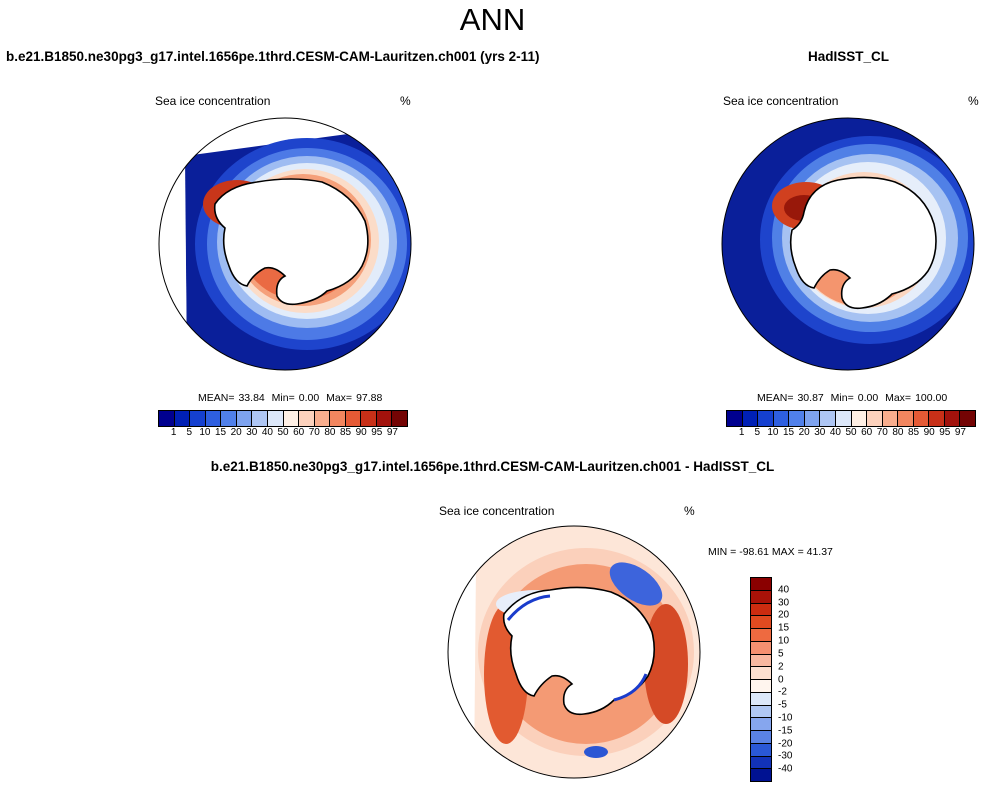 This screenshot has height=792, width=985. I want to click on diff-colorbar, so click(761, 679).